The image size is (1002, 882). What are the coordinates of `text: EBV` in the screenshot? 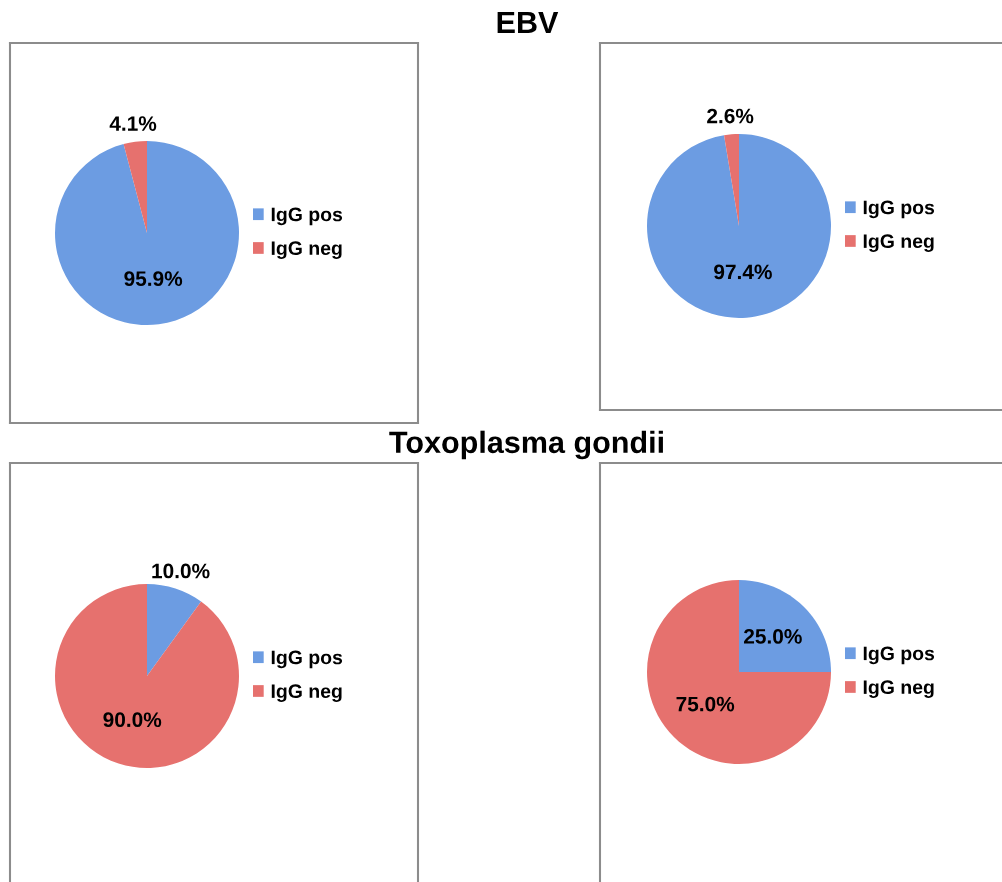 It's located at (528, 22).